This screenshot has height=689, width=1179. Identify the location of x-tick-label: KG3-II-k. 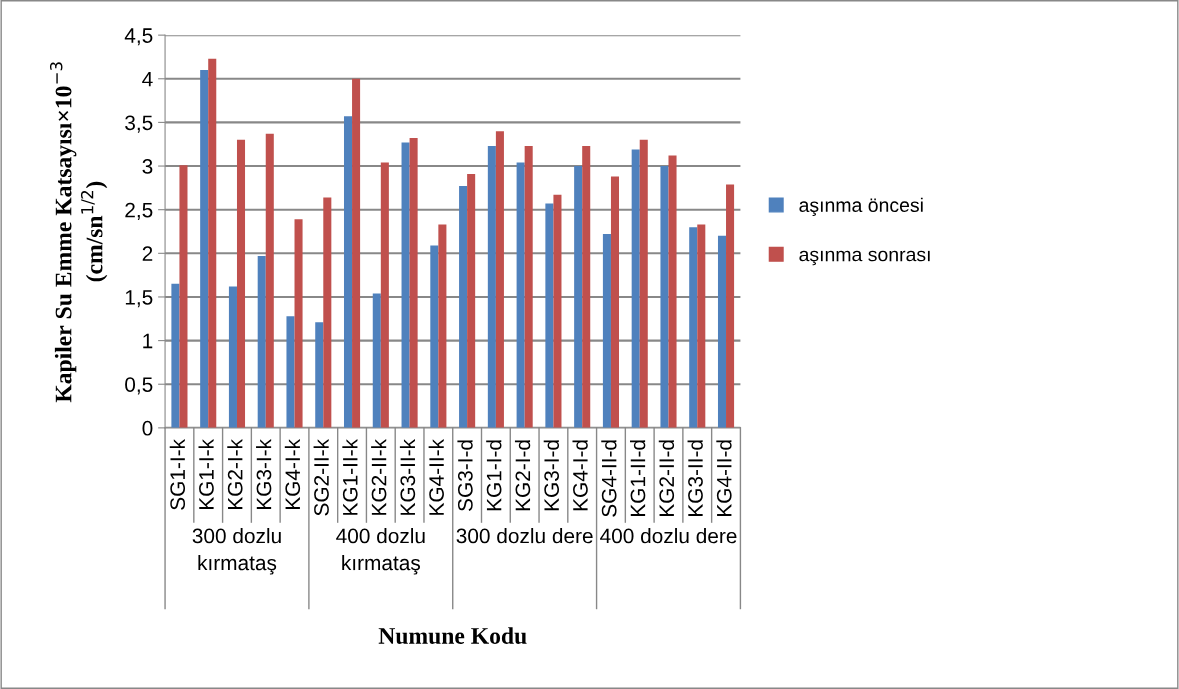
(407, 476).